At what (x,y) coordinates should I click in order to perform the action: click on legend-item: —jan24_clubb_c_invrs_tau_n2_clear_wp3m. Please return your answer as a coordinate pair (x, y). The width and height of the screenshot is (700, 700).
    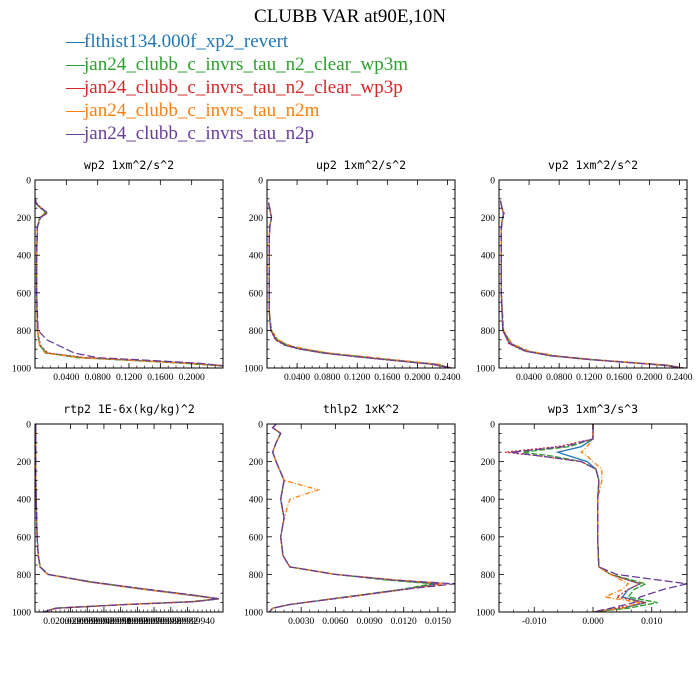
    Looking at the image, I should click on (237, 64).